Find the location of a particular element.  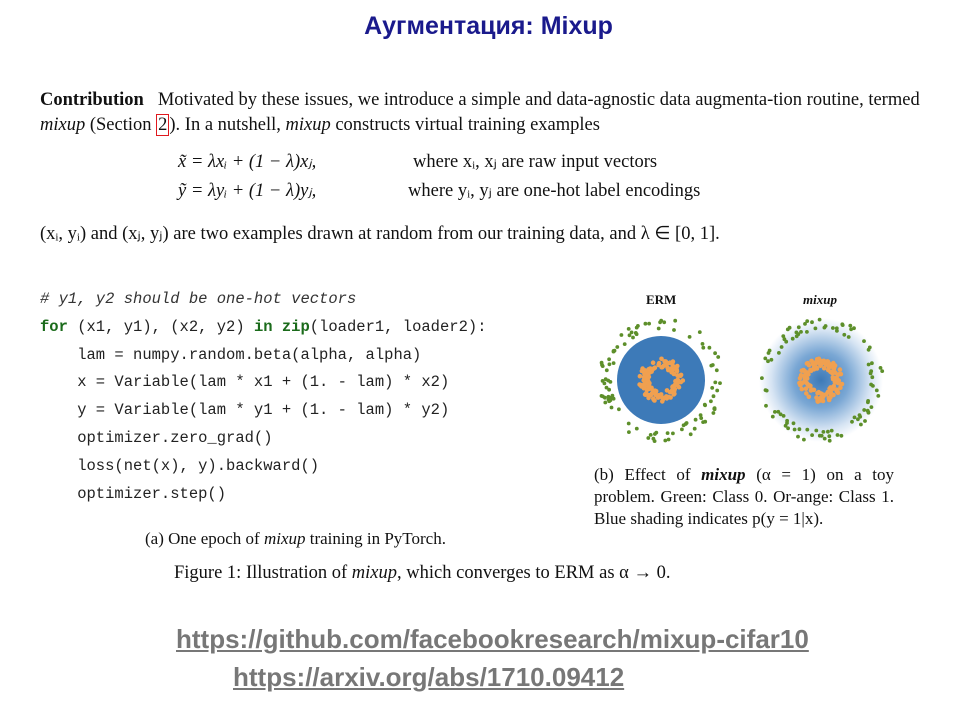

paragraph-text: constructs virtual training examples is located at coordinates (465, 125).